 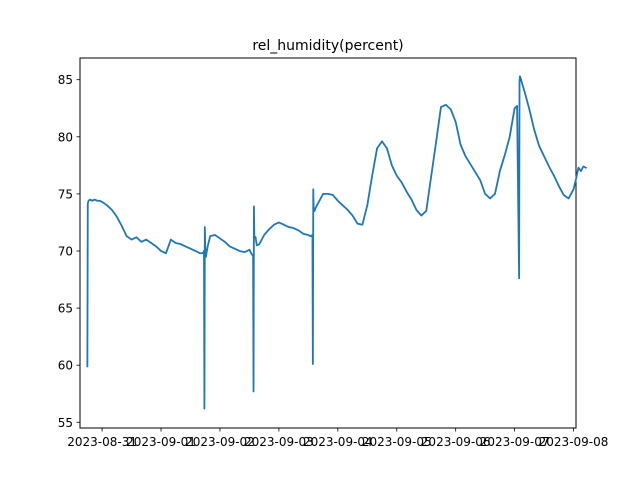 What do you see at coordinates (456, 442) in the screenshot?
I see `x-tick-label: 2023-09-06` at bounding box center [456, 442].